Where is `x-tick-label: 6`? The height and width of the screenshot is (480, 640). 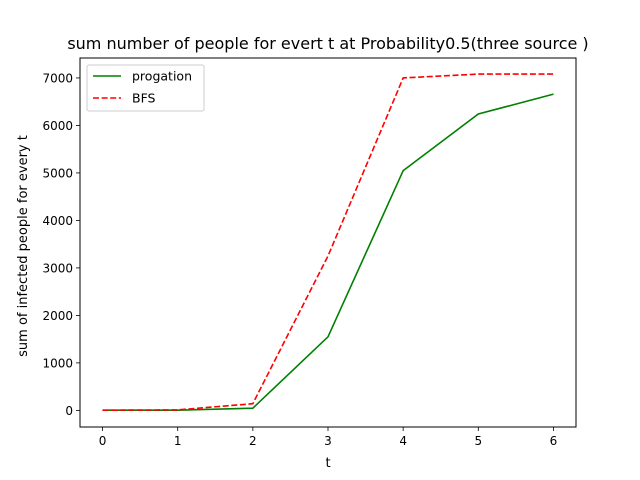
x-tick-label: 6 is located at coordinates (554, 441).